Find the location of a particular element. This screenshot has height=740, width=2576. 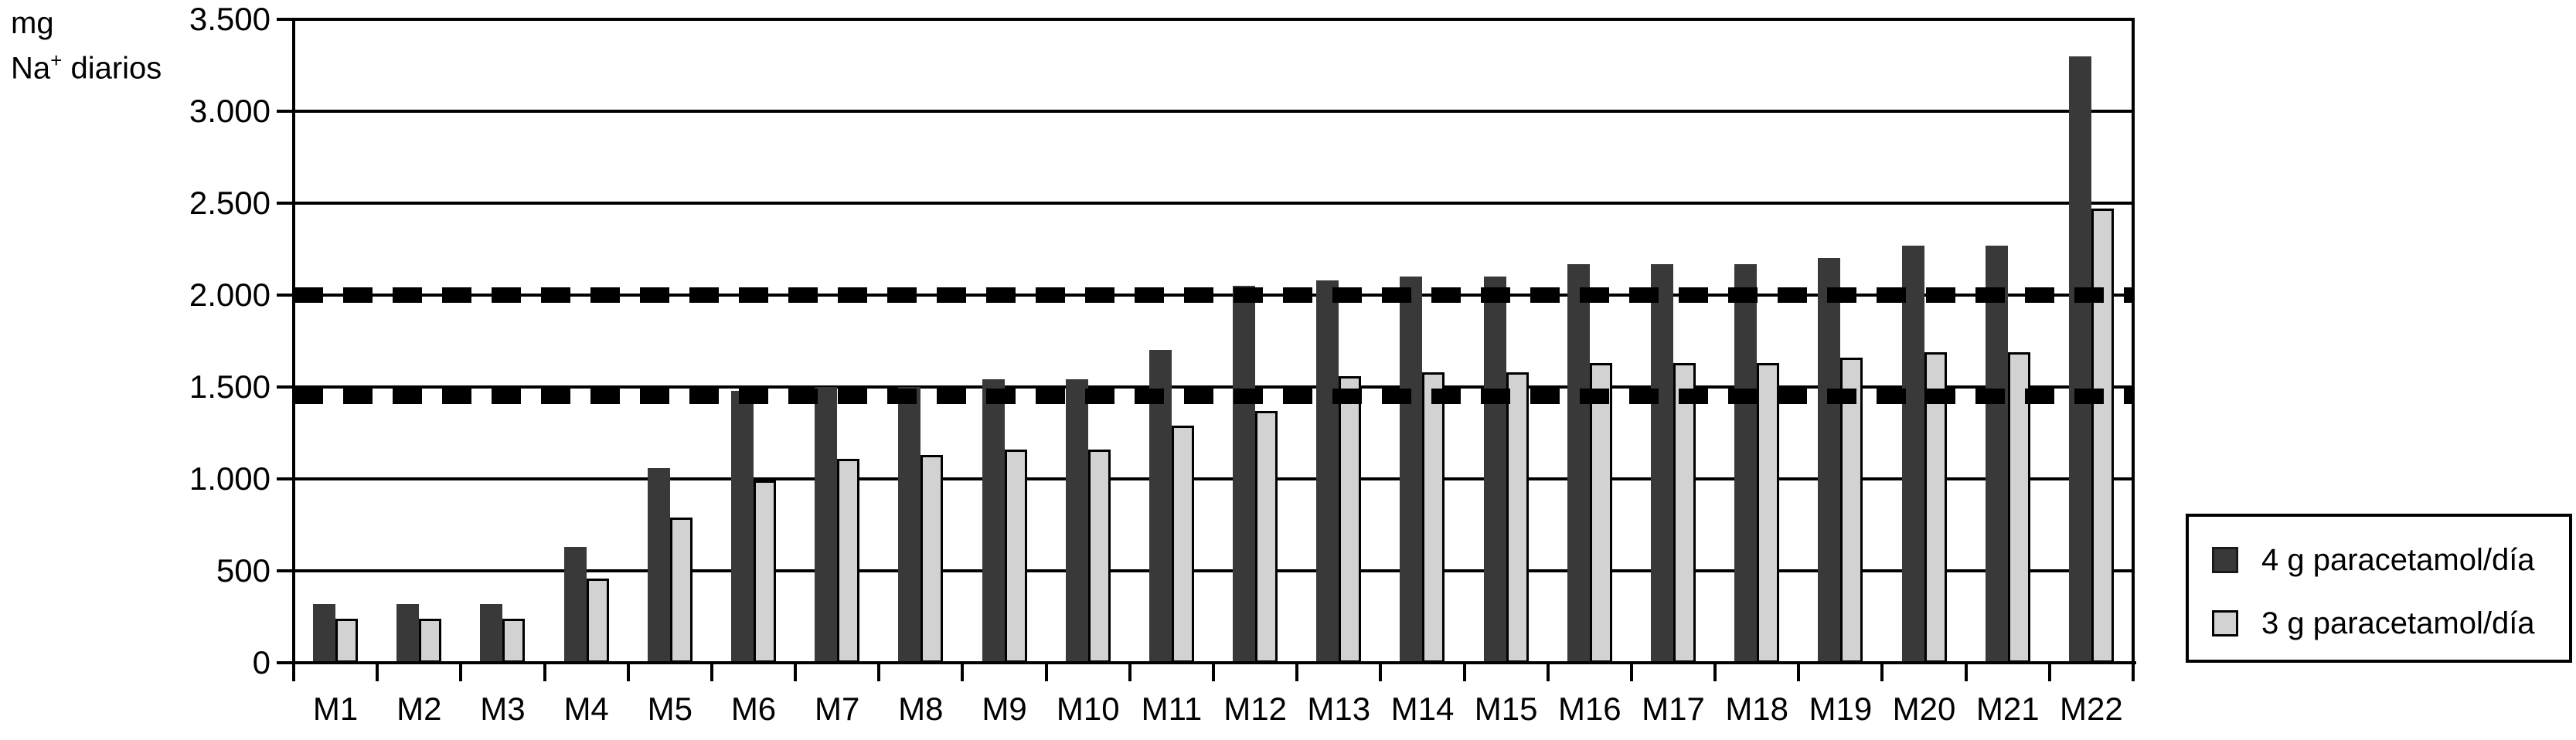

x-category-label: M6 is located at coordinates (753, 709).